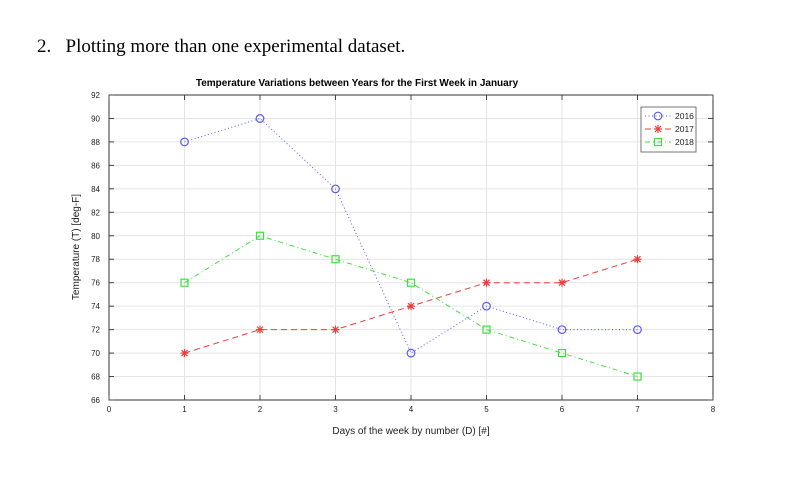  I want to click on x-tick-label: 3, so click(335, 409).